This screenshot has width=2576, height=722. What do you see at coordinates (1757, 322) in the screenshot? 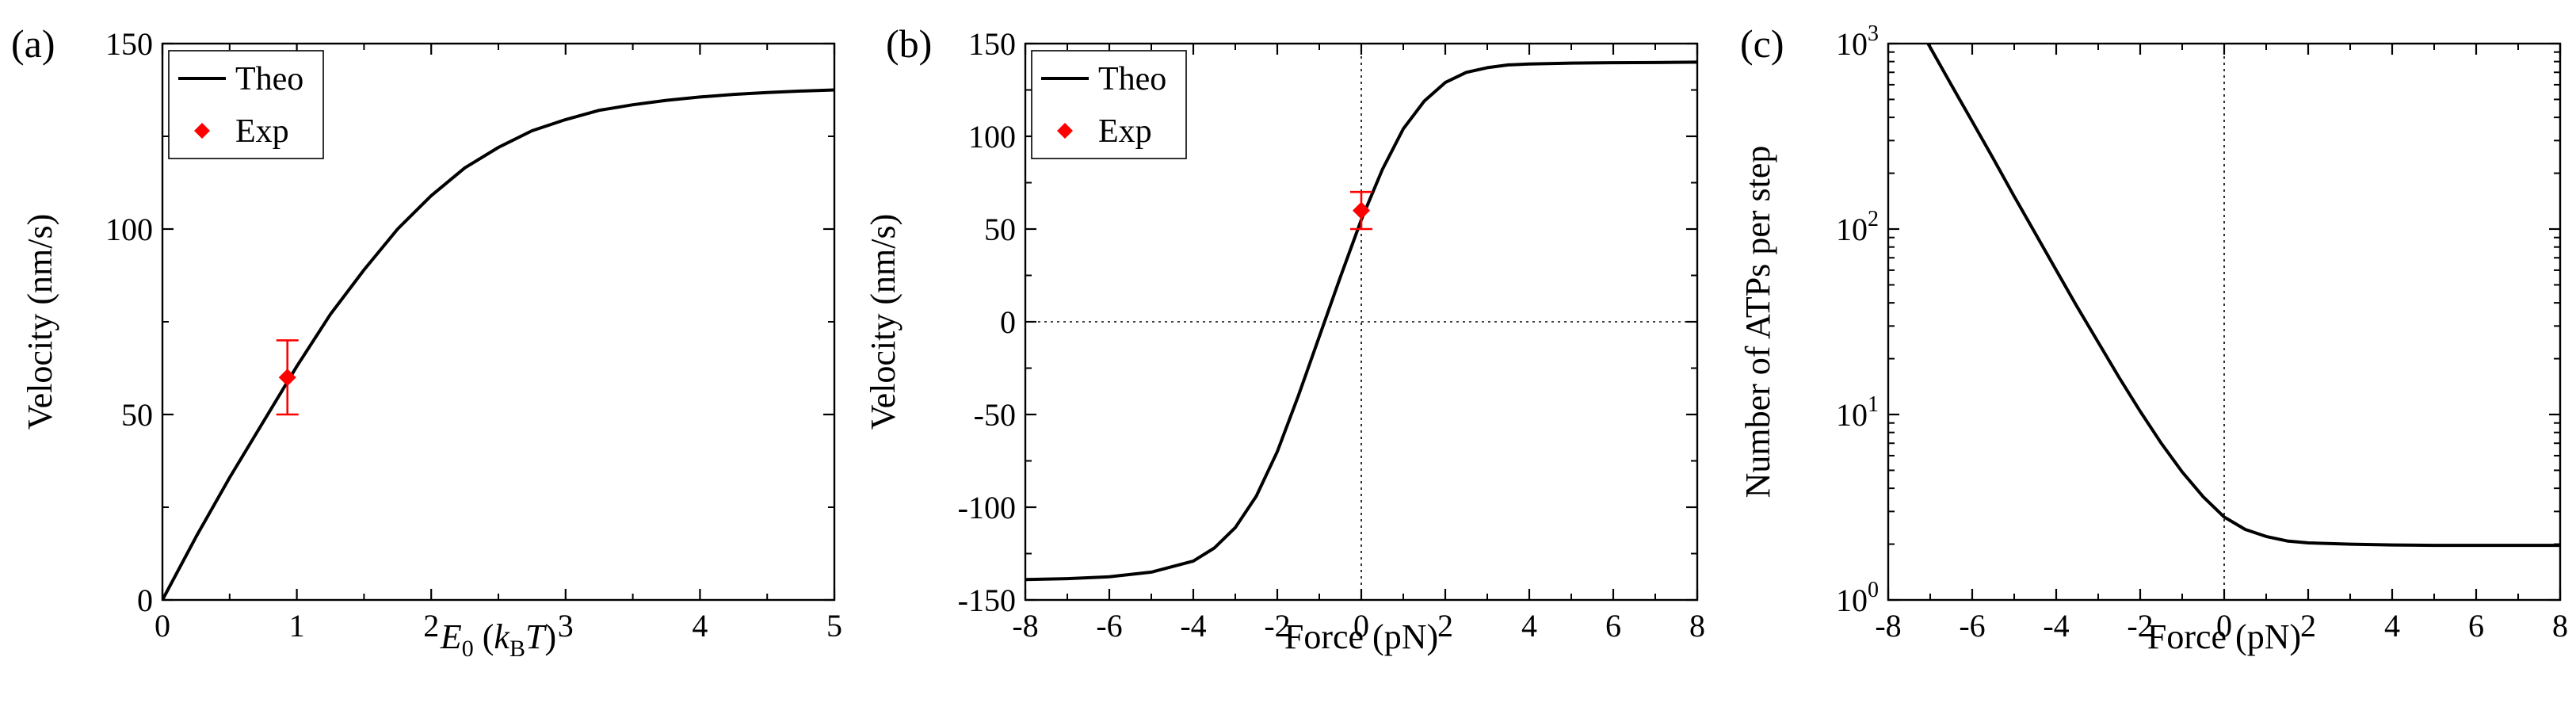
I see `y-axis-title: Number of ATPs per step` at bounding box center [1757, 322].